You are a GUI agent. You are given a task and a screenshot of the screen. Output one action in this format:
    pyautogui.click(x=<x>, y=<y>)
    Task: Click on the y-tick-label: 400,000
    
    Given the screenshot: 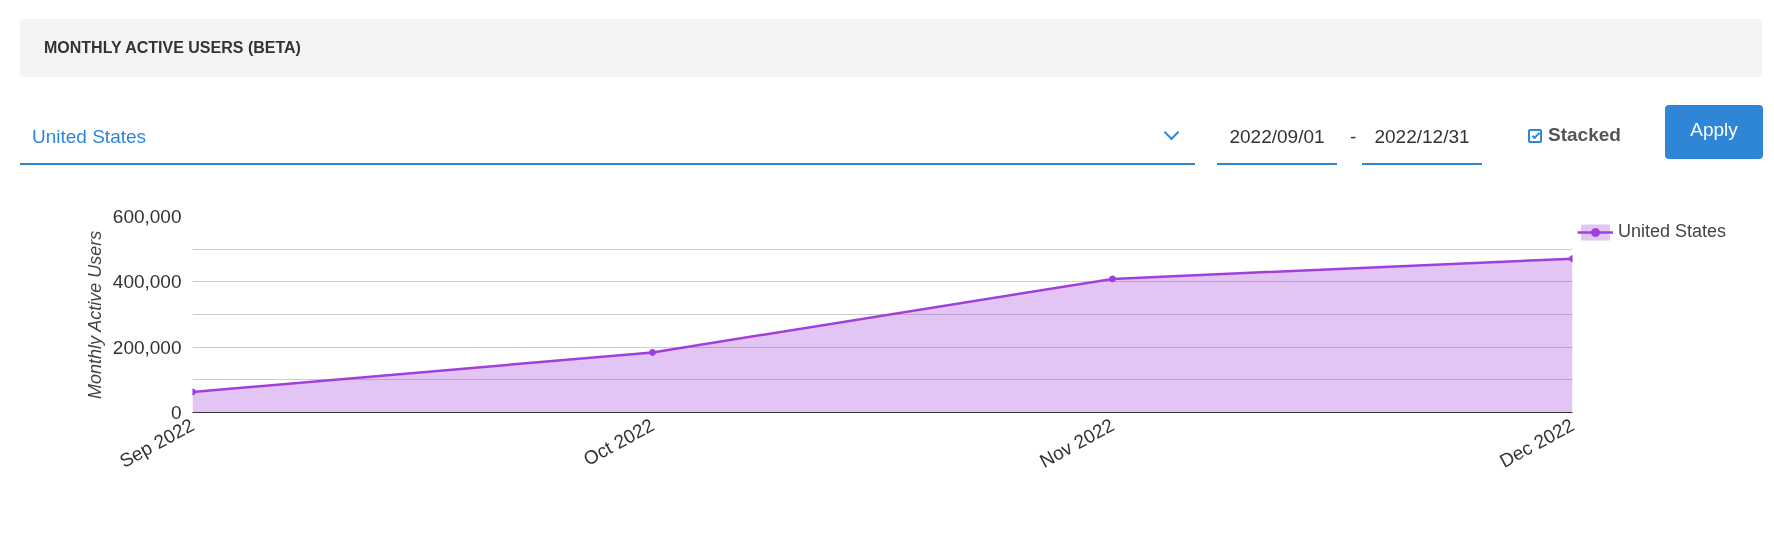 What is the action you would take?
    pyautogui.click(x=147, y=282)
    